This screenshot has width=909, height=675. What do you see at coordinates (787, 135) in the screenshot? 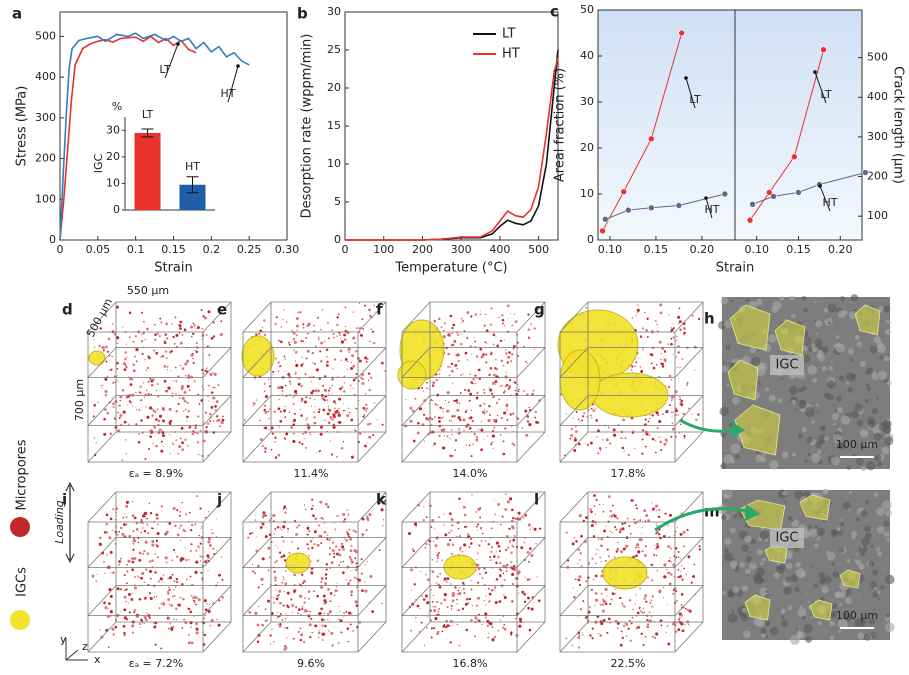
I see `series-line` at bounding box center [787, 135].